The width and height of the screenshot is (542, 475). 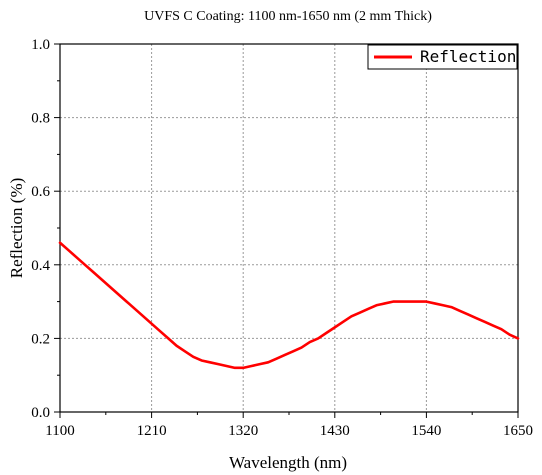 I want to click on x-tick-label-1210: 1210, so click(x=152, y=431).